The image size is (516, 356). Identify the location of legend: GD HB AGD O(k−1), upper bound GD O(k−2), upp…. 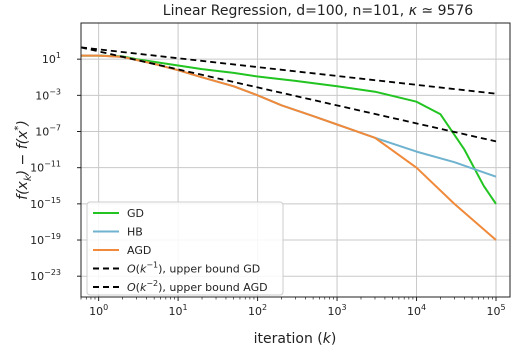
(185, 248).